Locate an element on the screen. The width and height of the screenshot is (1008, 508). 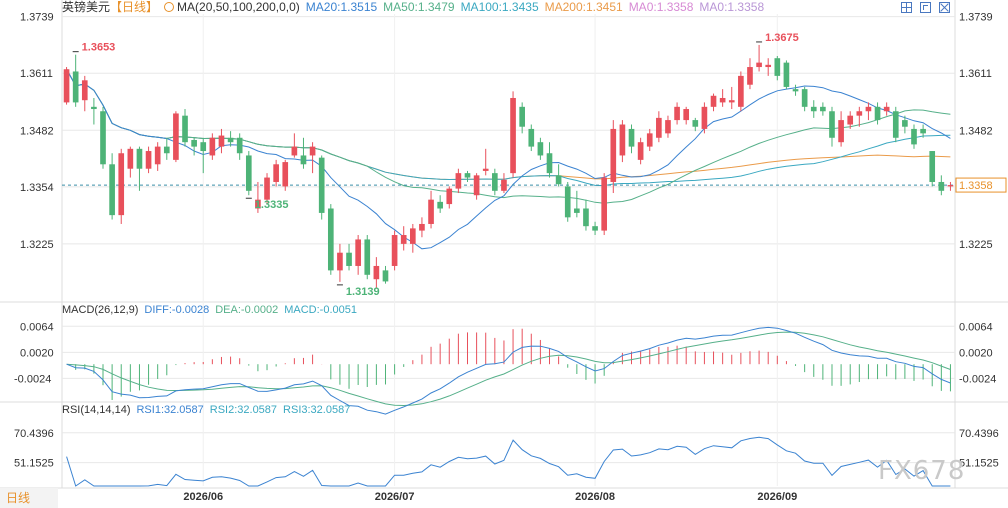
rsi2-value: RSI2:32.0587 is located at coordinates (243, 410).